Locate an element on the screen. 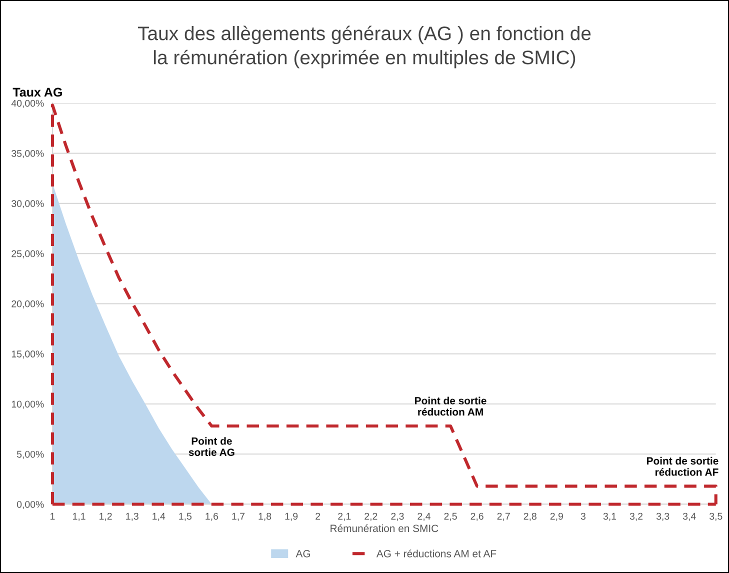  annotation: Point de sortie réduction AF is located at coordinates (682, 466).